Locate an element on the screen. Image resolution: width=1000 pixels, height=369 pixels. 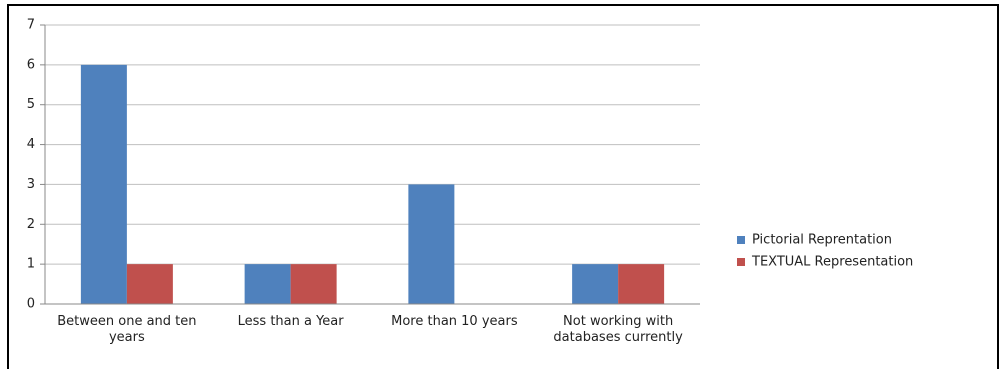
y-tick-label: 0 is located at coordinates (31, 304).